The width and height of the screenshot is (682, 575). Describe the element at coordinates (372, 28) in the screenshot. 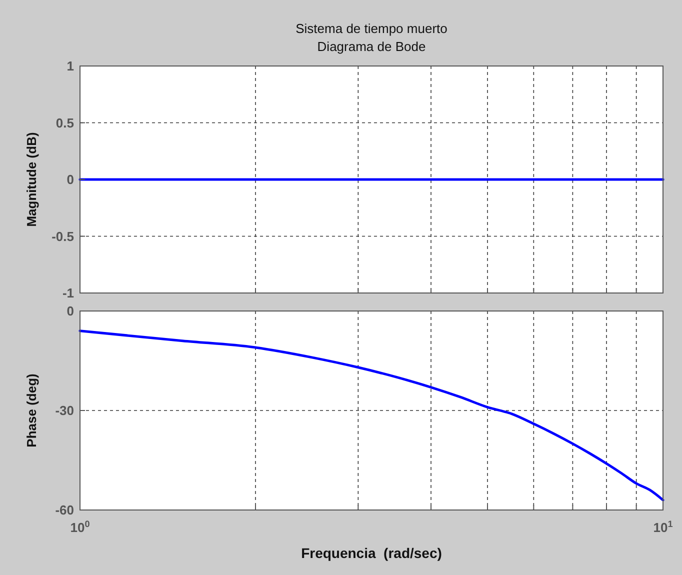

I see `chart-title: Sistema de tiempo muerto` at that location.